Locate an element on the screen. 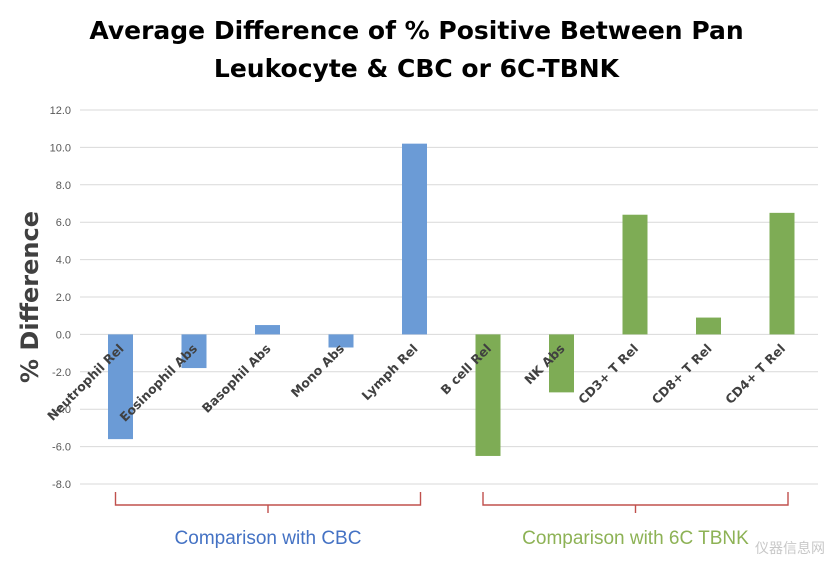  category-label: CD3+ T Rel is located at coordinates (608, 374).